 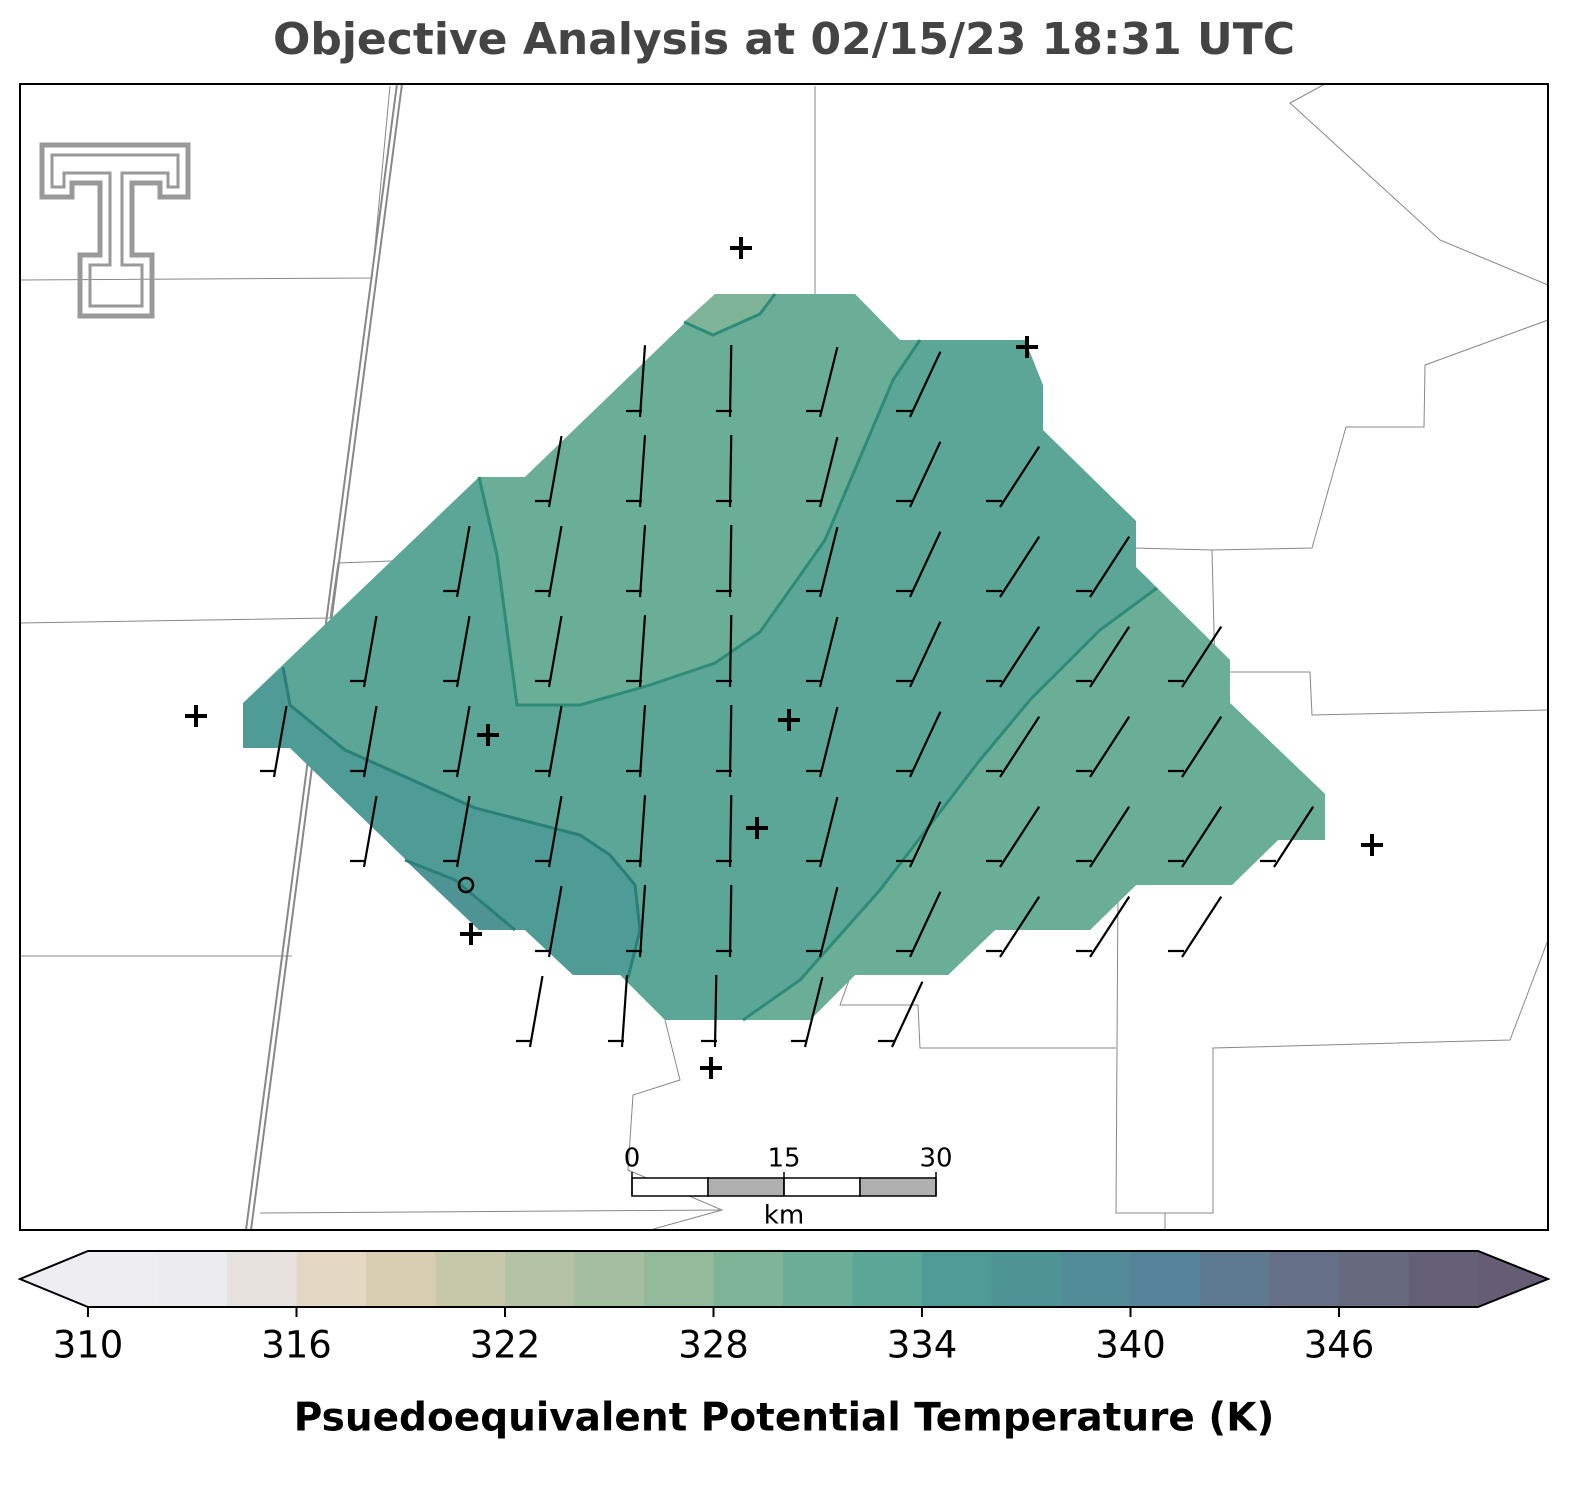 I want to click on colorbar-tick-label: 328, so click(x=713, y=1345).